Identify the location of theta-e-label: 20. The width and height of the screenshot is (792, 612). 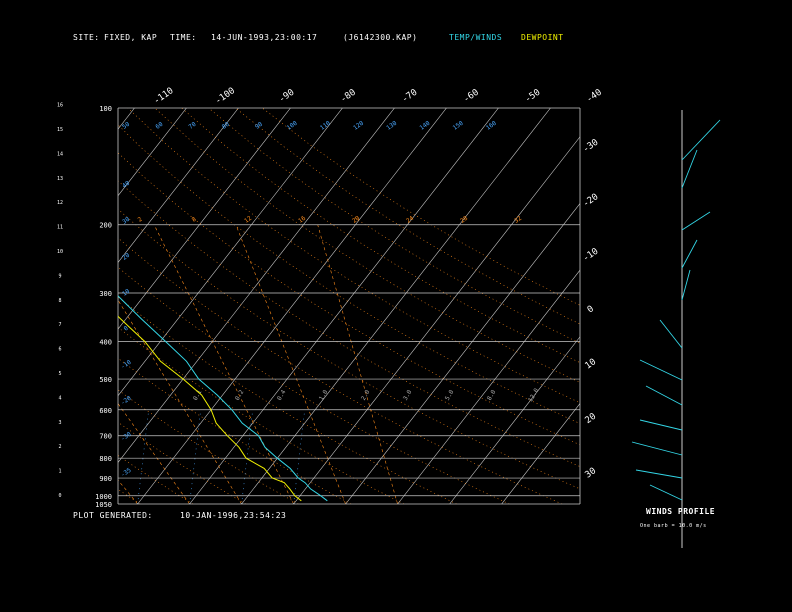
(356, 220).